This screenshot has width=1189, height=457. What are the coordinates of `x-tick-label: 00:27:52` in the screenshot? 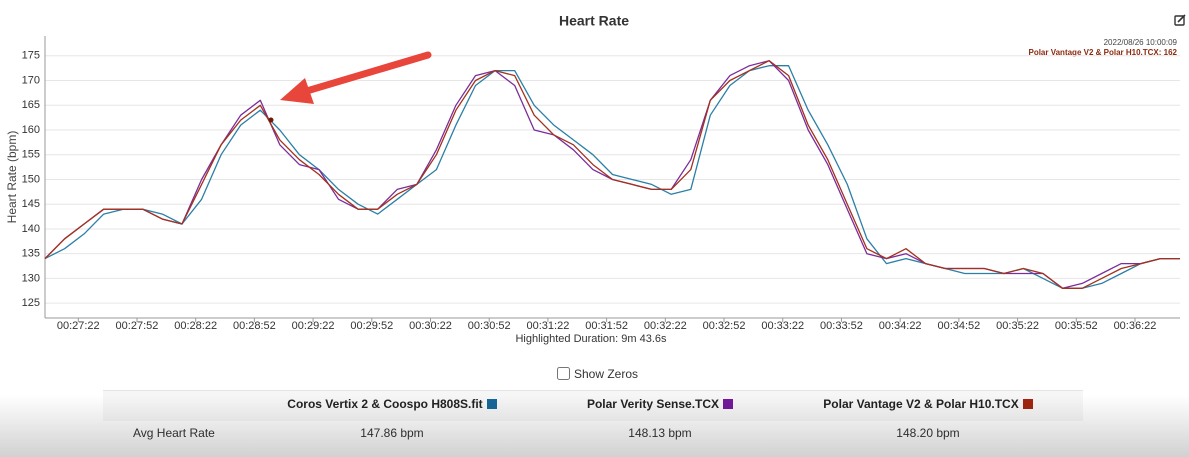 It's located at (137, 326).